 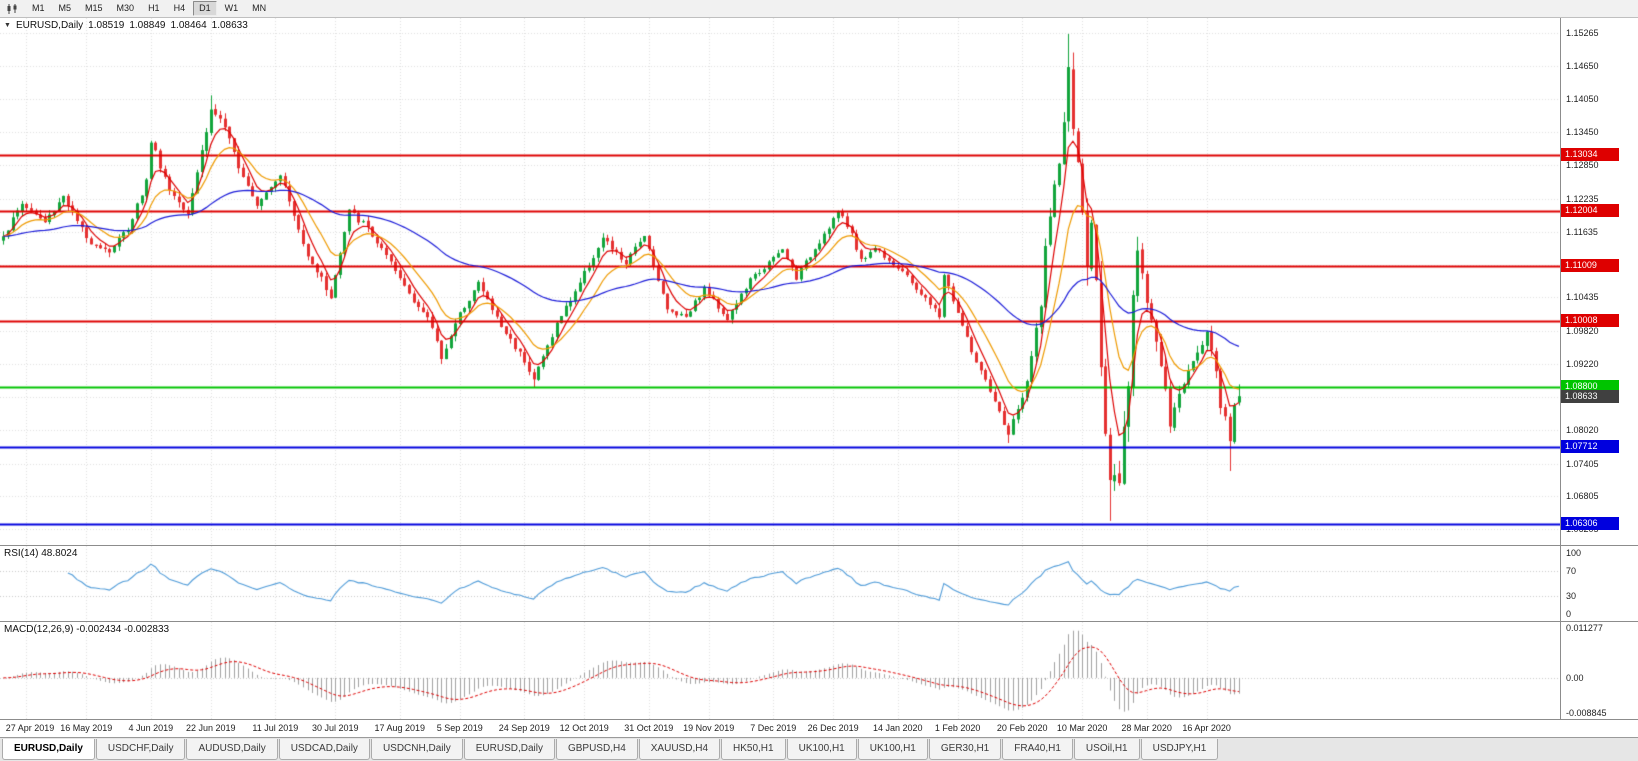 I want to click on date-axis-label: 16 Apr 2020, so click(x=1206, y=728).